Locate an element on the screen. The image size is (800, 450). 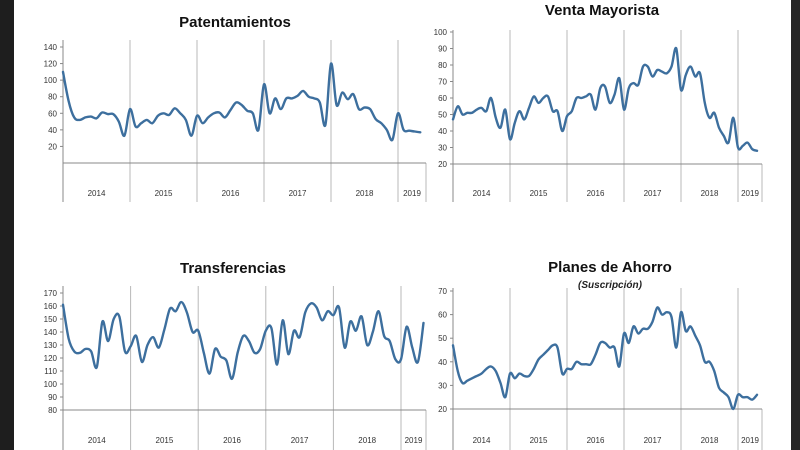
chart-subtitle: (Suscripción) is located at coordinates (610, 285).